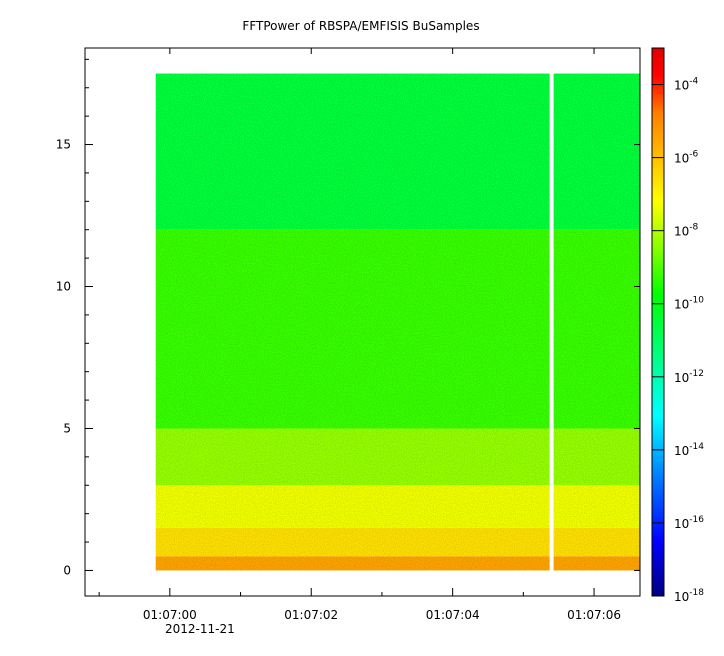  I want to click on colorbar-tick-label: 10⁻¹⁴, so click(689, 450).